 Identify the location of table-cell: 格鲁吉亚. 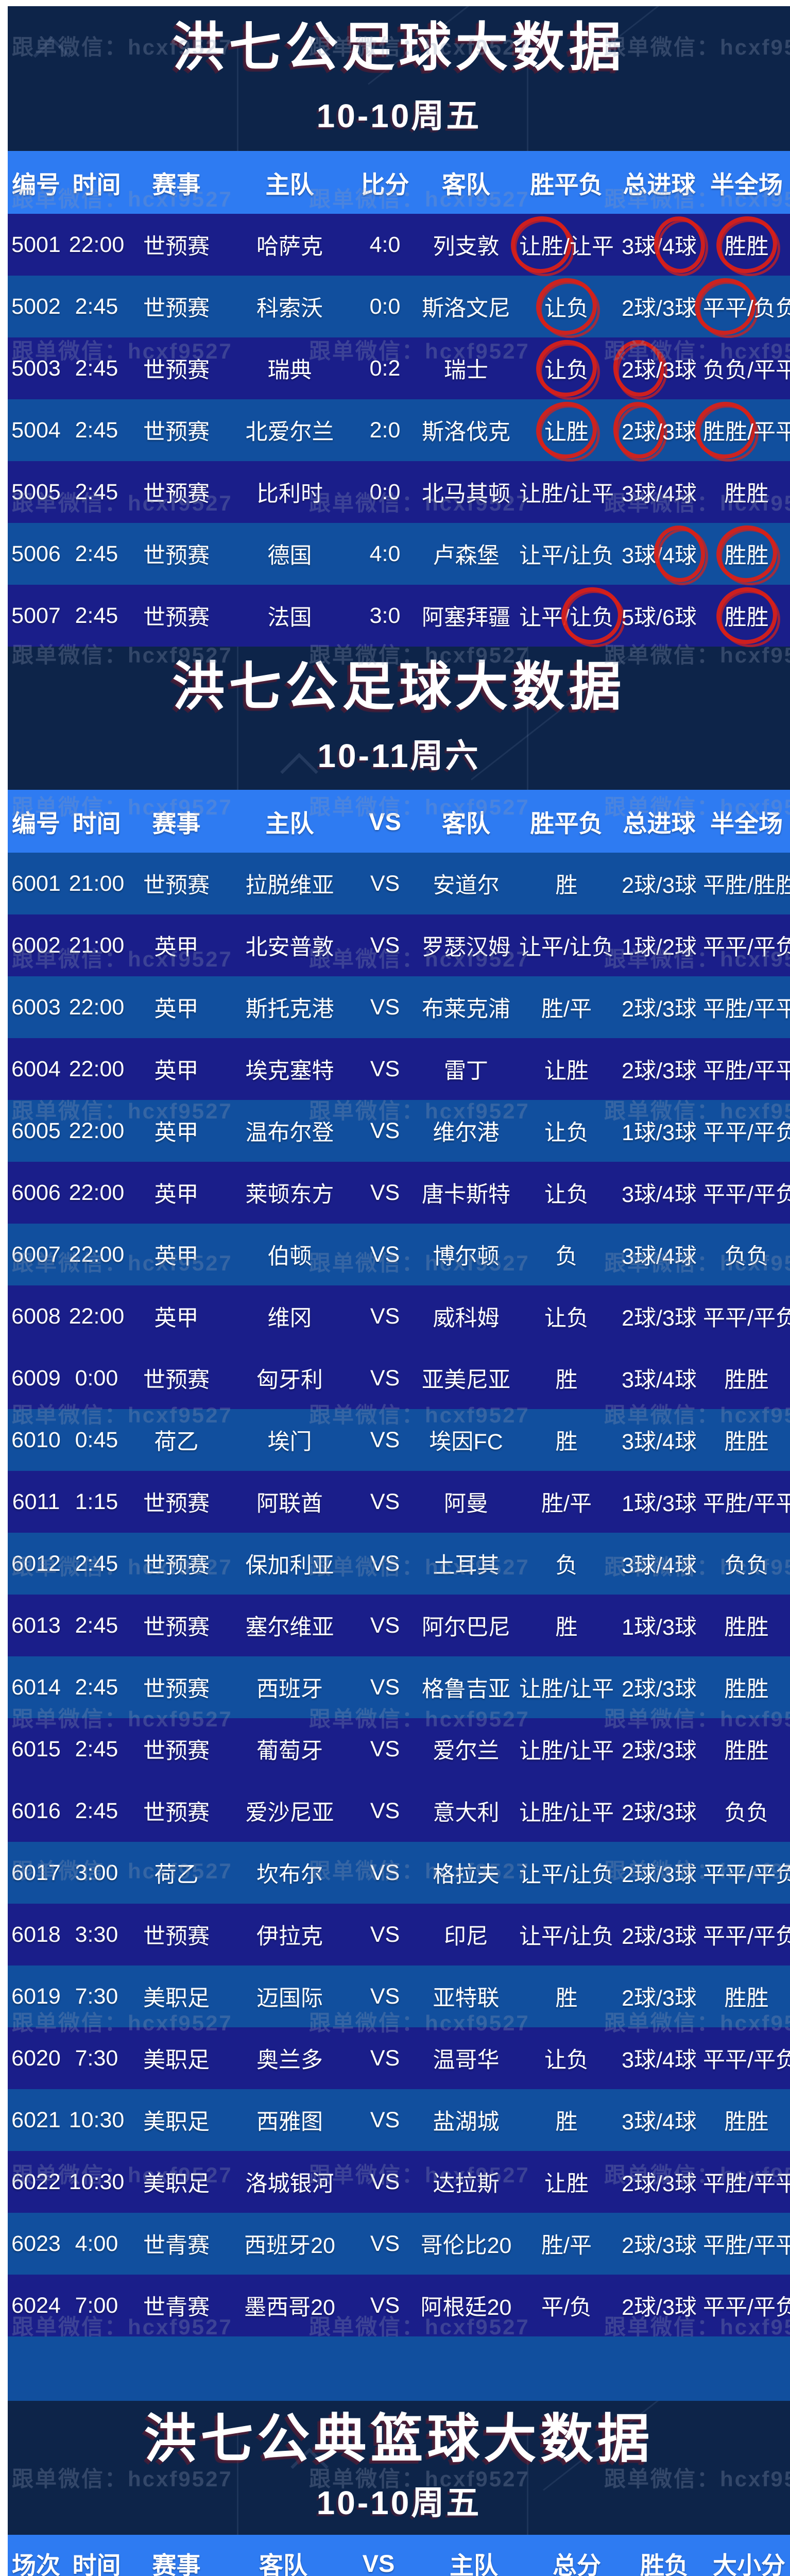
(466, 1689).